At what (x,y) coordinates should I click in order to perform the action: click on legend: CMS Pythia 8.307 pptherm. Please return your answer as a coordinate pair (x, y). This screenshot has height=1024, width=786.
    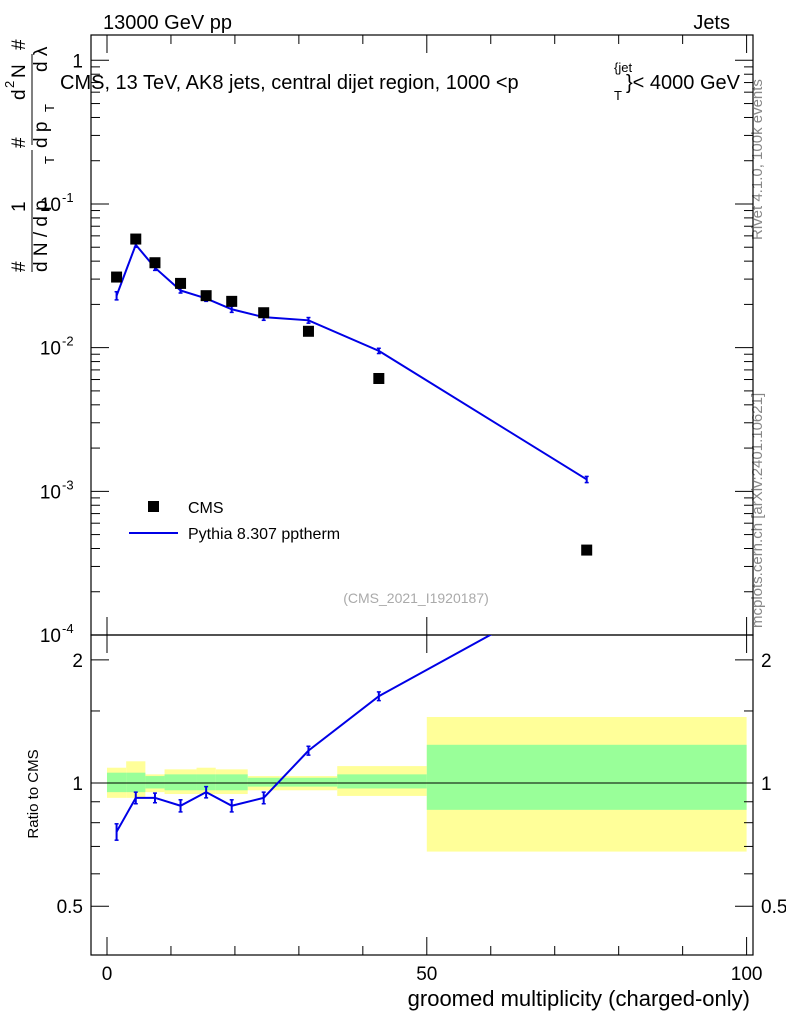
    Looking at the image, I should click on (234, 521).